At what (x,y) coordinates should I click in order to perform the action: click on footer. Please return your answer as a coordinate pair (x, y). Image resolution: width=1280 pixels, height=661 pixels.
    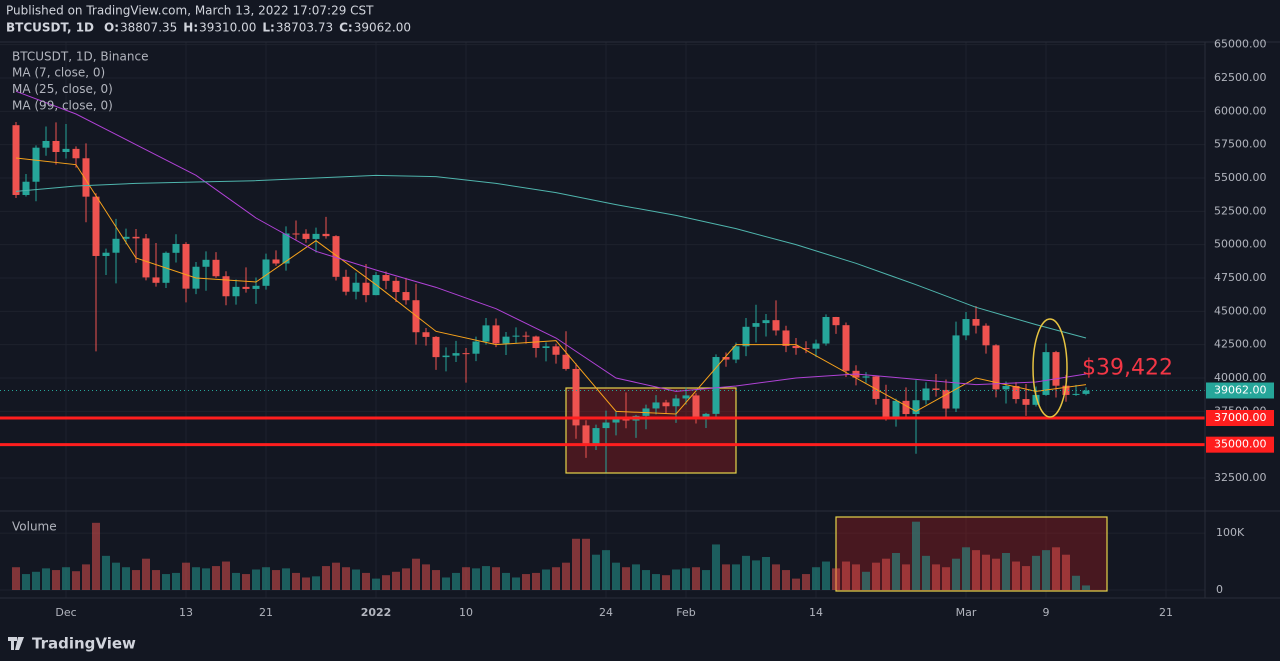
    Looking at the image, I should click on (640, 644).